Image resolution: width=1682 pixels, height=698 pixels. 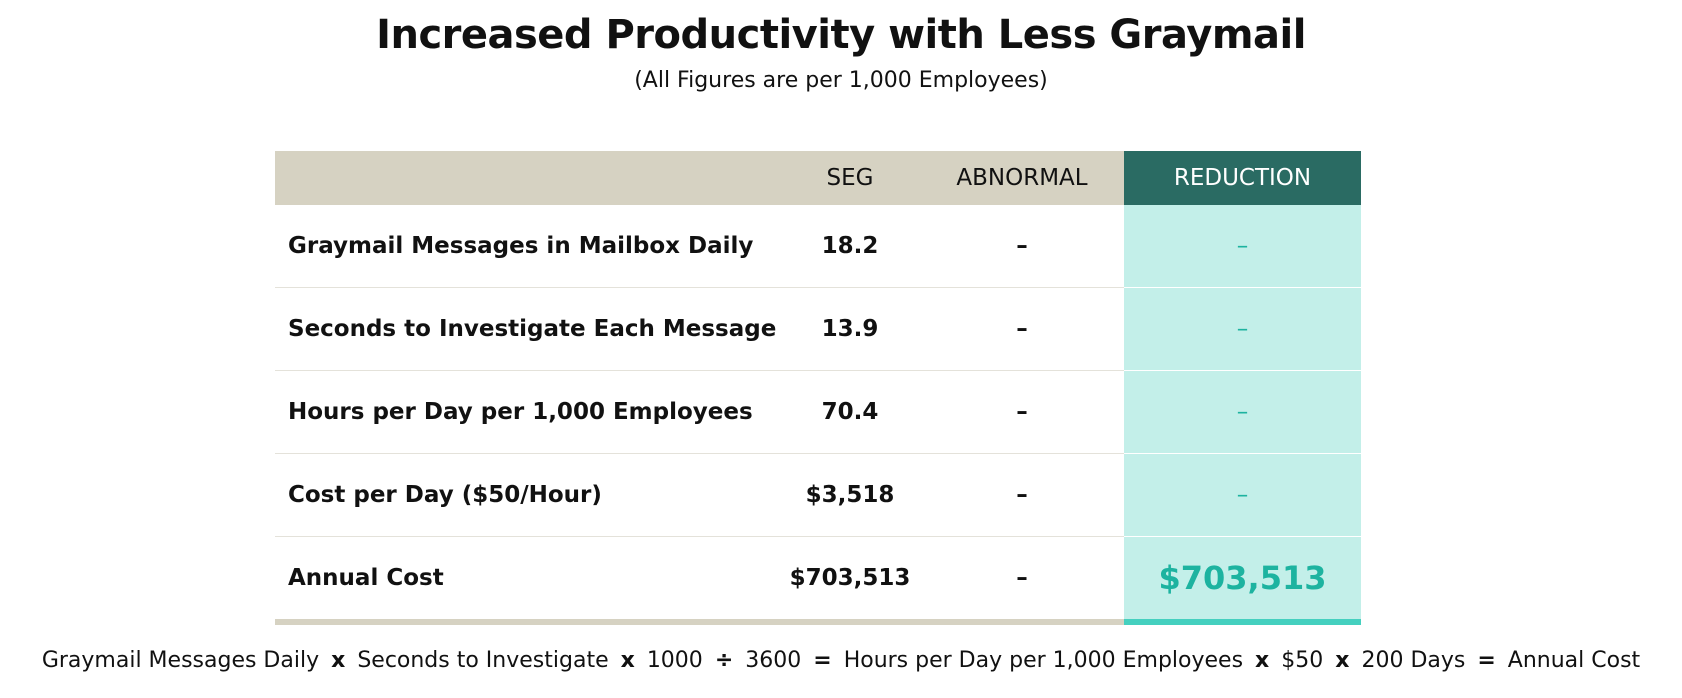 I want to click on row-label: Graymail Messages in Mailbox Daily, so click(x=521, y=246).